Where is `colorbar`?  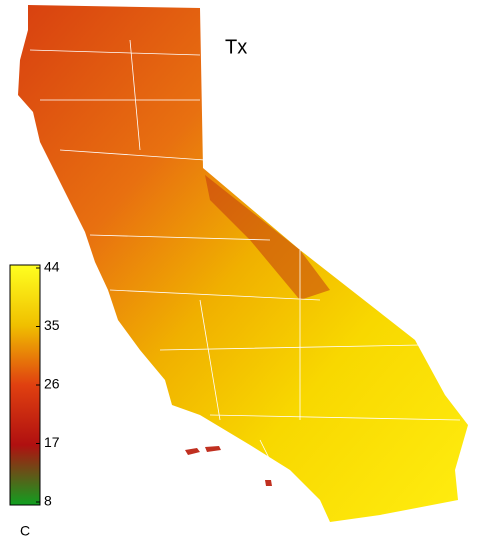
colorbar is located at coordinates (25, 385).